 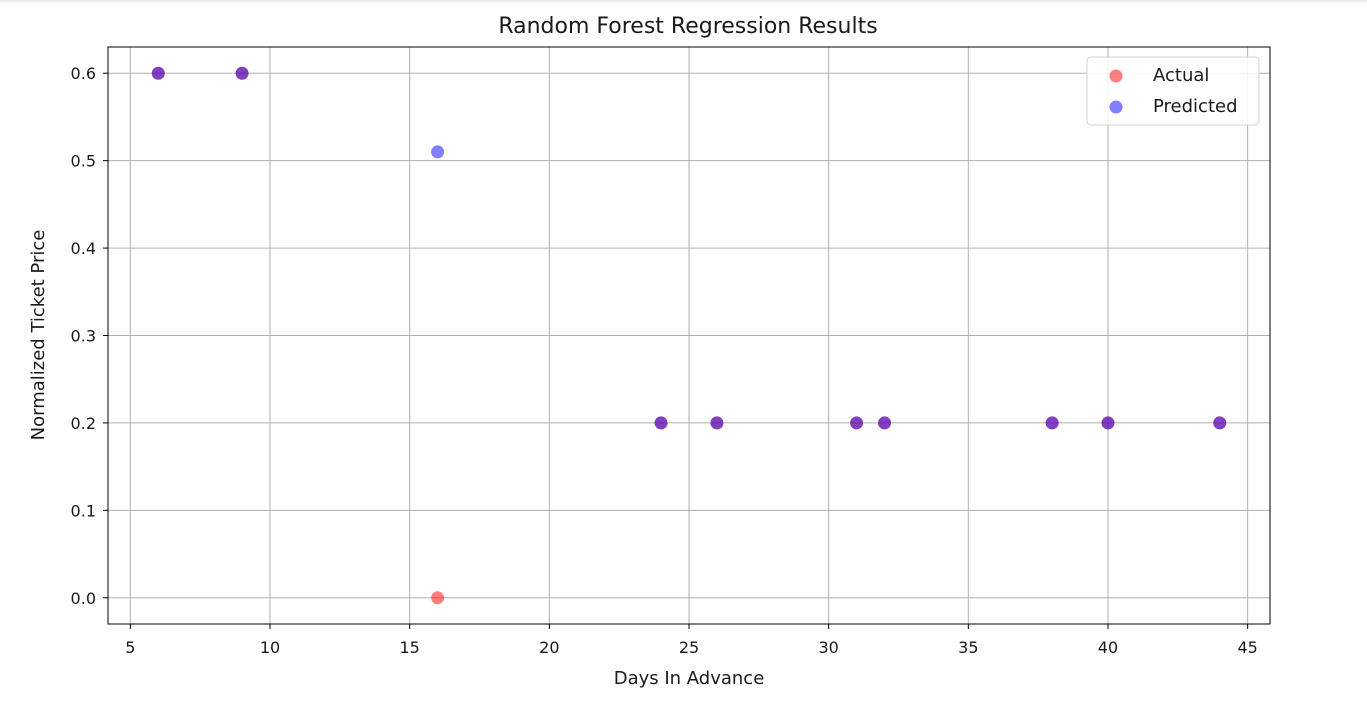 I want to click on legend-label-predicted: Predicted, so click(x=1195, y=106).